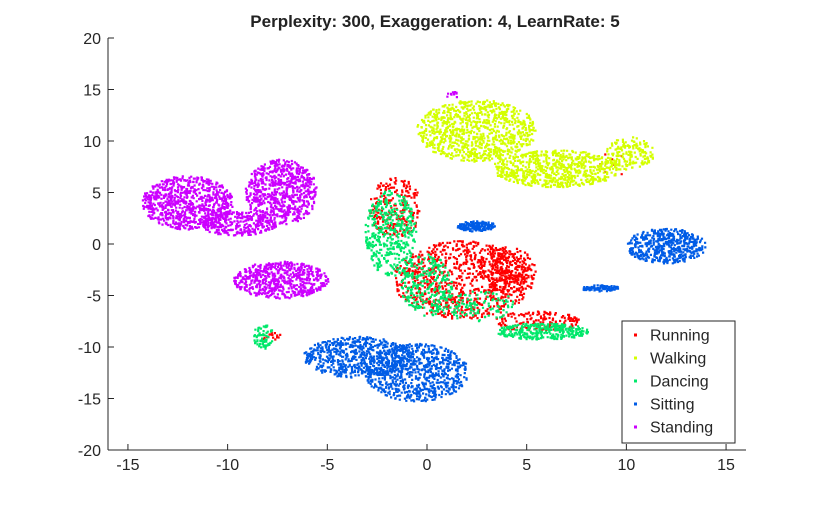 The width and height of the screenshot is (840, 506). I want to click on legend-marker-sitting, so click(635, 404).